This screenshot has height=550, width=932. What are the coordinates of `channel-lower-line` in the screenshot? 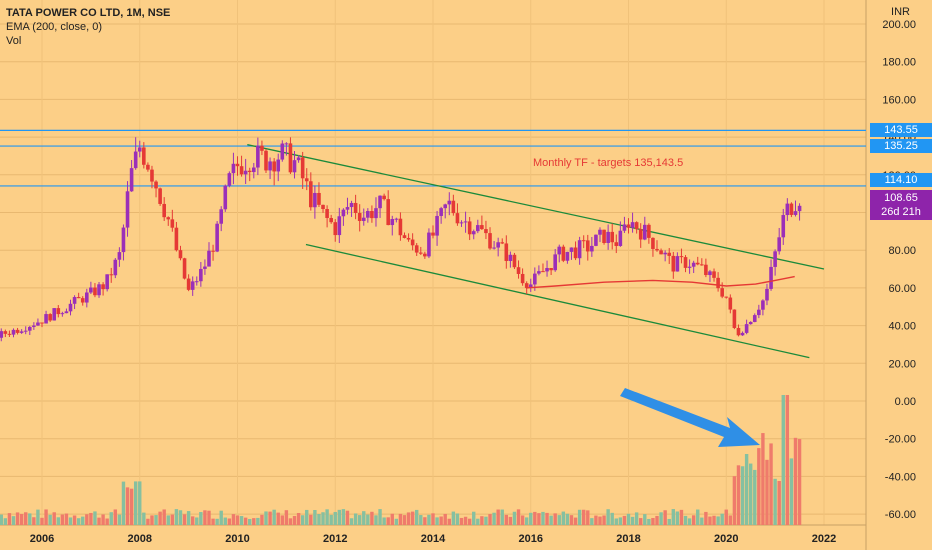 It's located at (557, 301).